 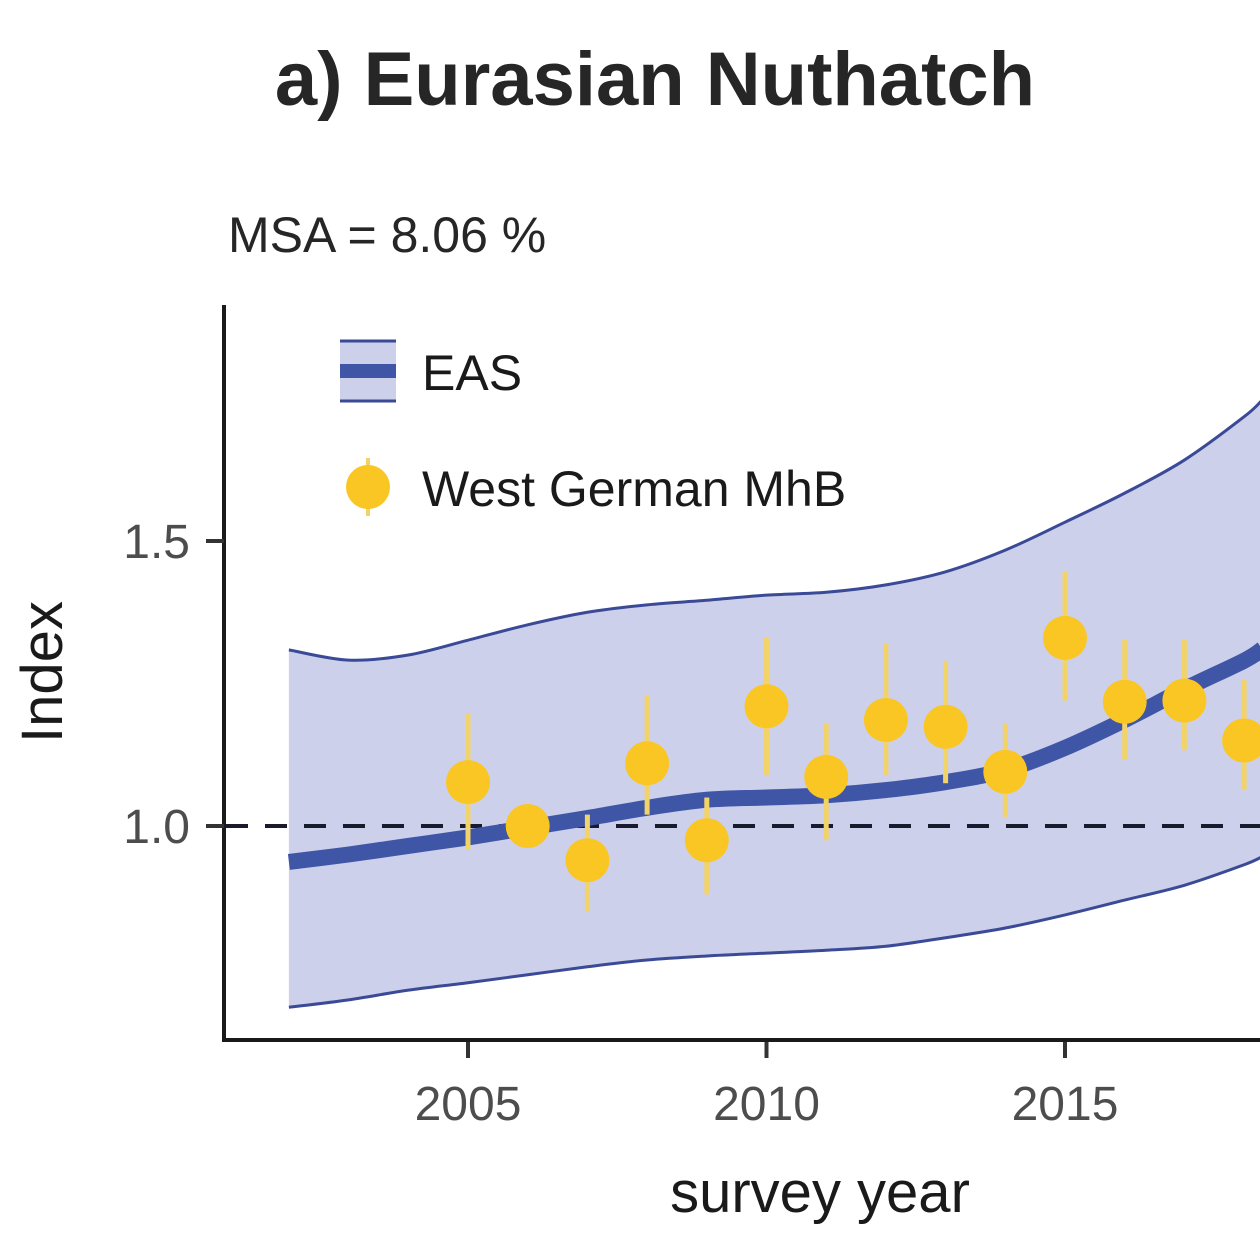 What do you see at coordinates (634, 489) in the screenshot?
I see `legend-label-mhb: West German MhB` at bounding box center [634, 489].